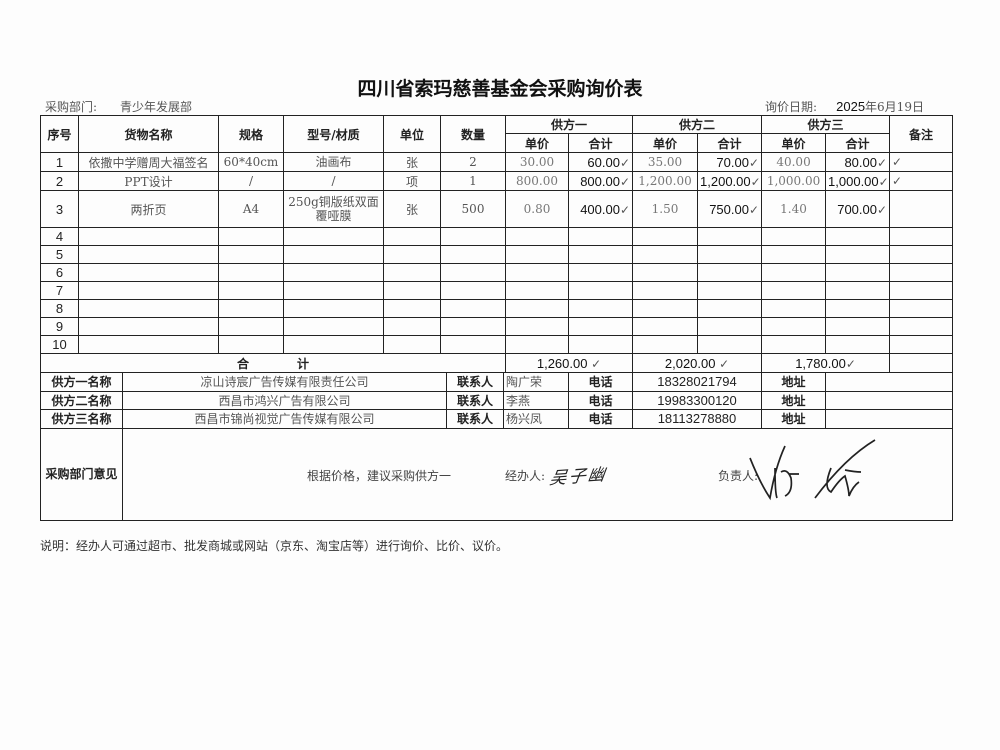  Describe the element at coordinates (600, 209) in the screenshot. I see `line-total-value: 400.00` at that location.